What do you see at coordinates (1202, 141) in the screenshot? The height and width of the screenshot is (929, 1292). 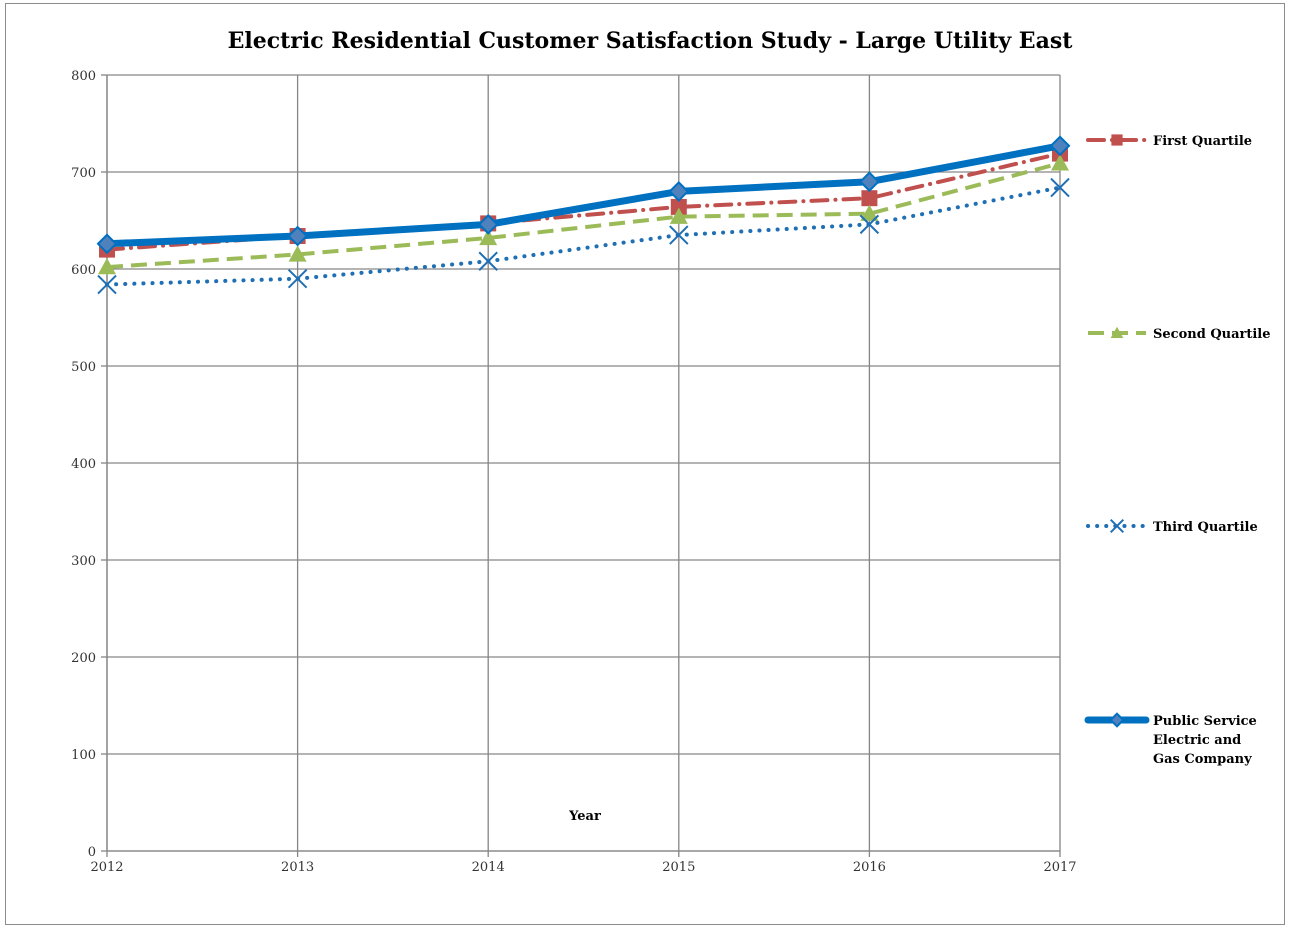 I see `legend-label: First Quartile` at bounding box center [1202, 141].